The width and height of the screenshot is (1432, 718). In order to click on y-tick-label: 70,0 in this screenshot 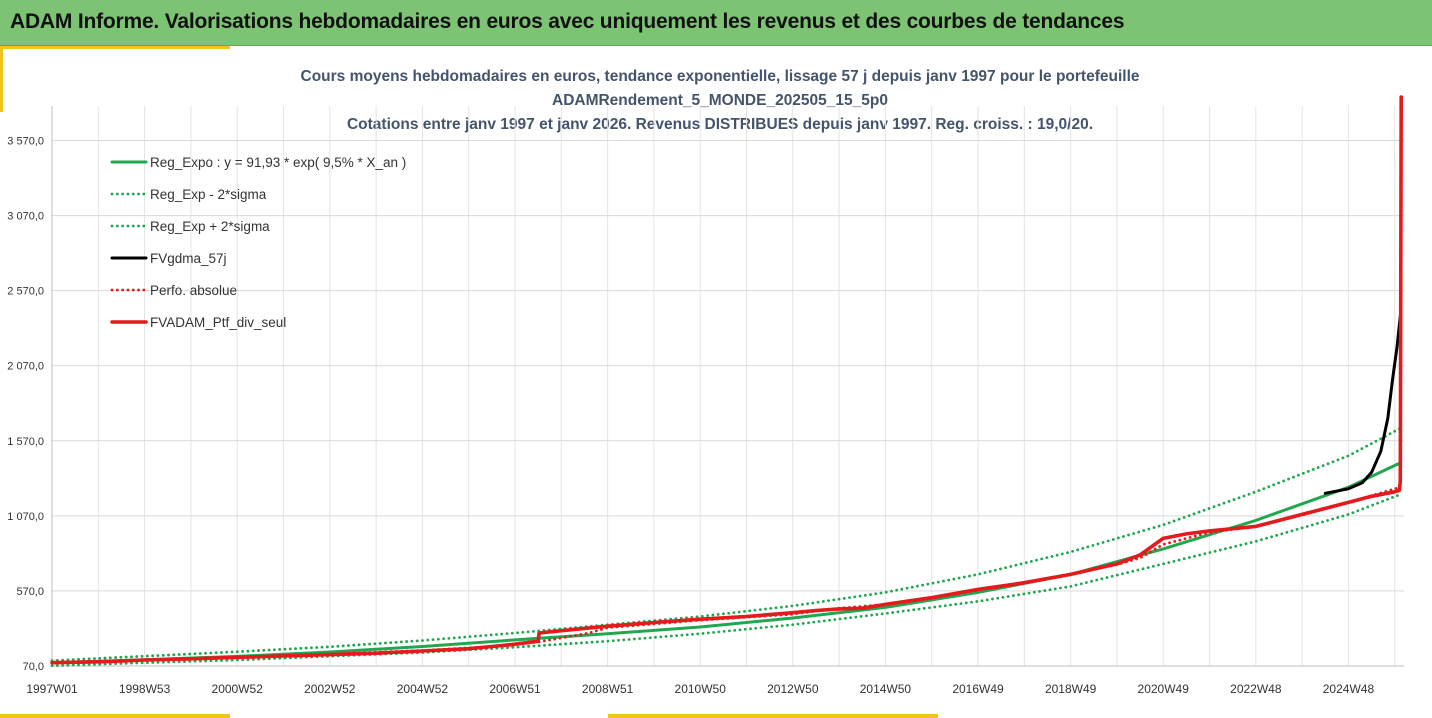, I will do `click(33, 667)`.